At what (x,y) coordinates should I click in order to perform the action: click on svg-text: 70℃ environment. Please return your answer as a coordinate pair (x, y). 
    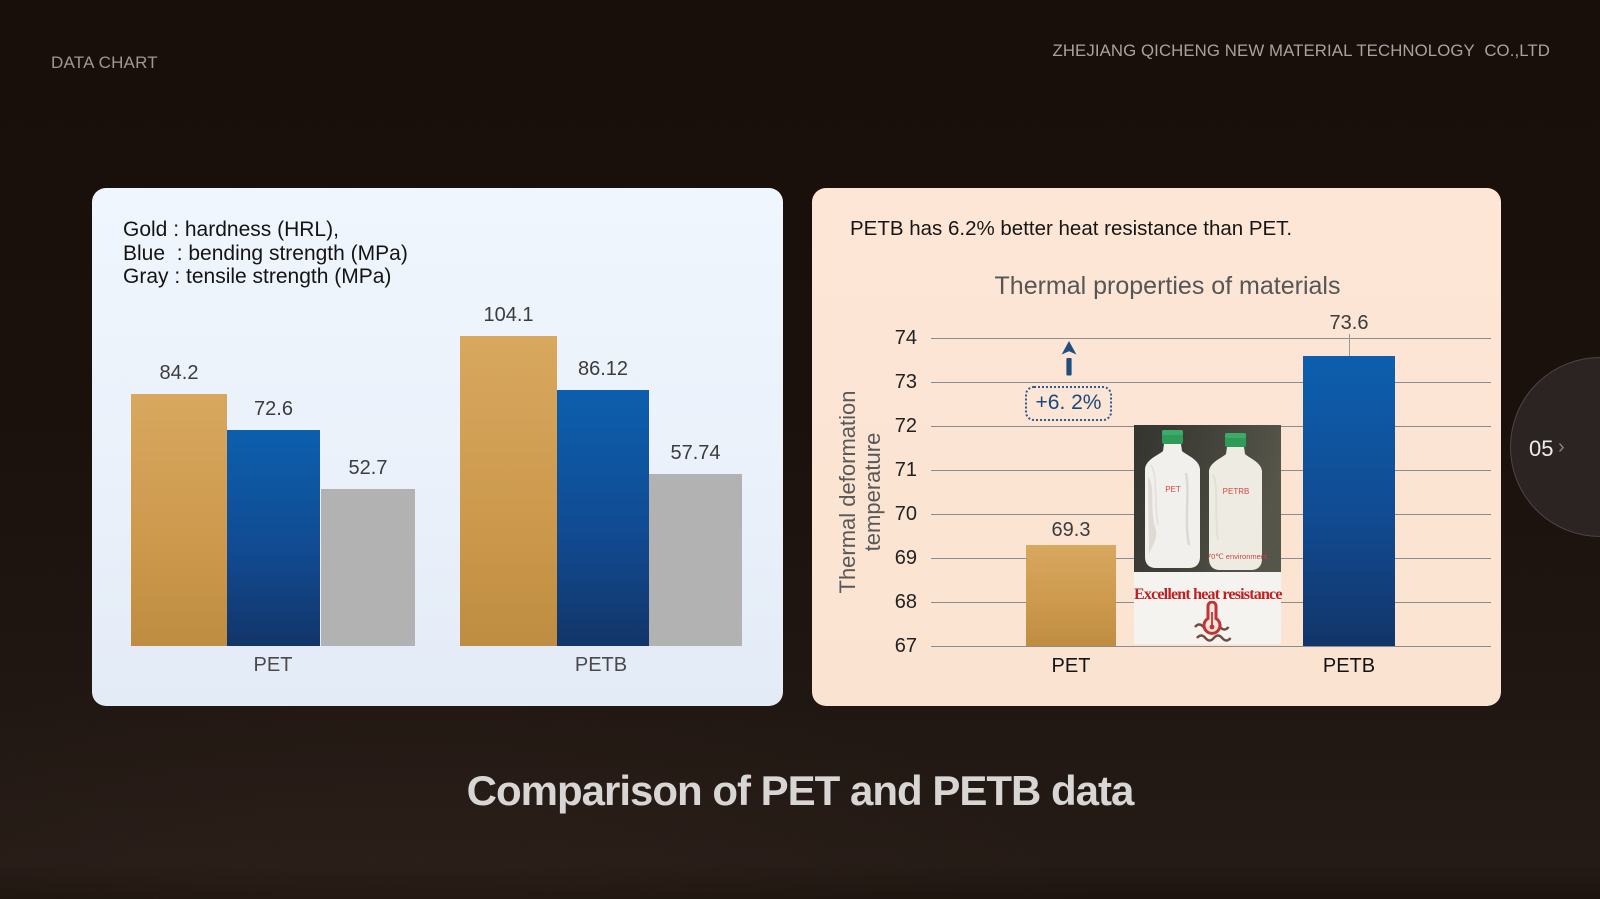
    Looking at the image, I should click on (1237, 556).